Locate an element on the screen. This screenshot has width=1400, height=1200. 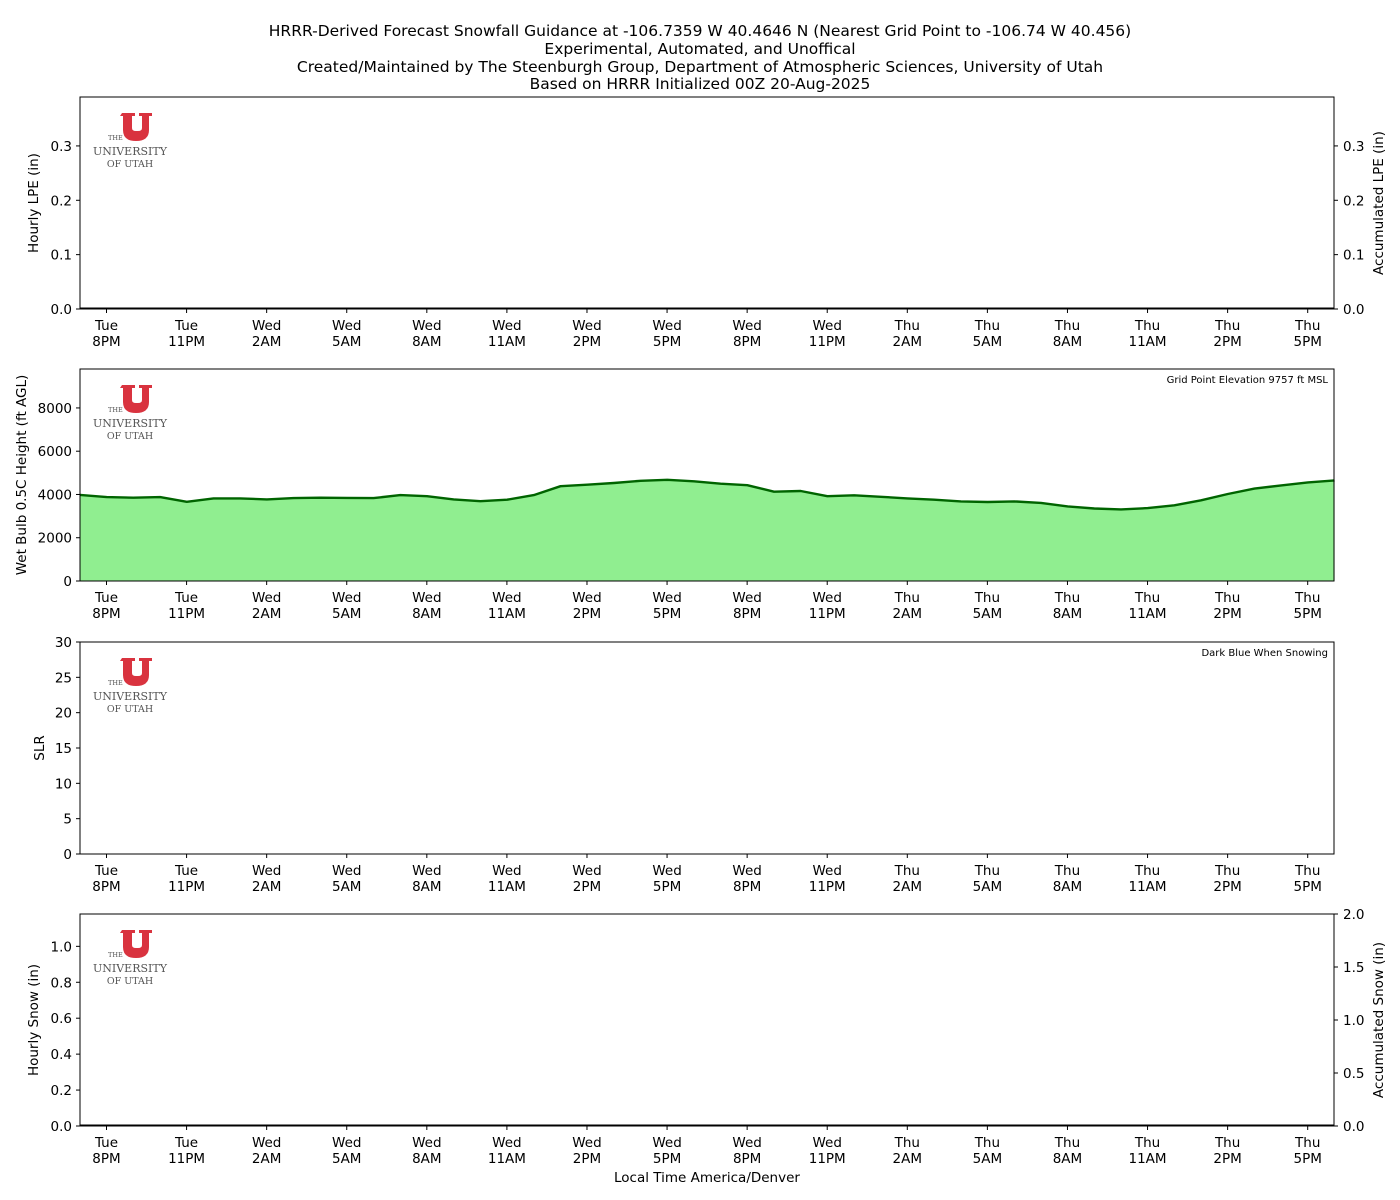
logo-text-of-utah: OF UTAH is located at coordinates (130, 164).